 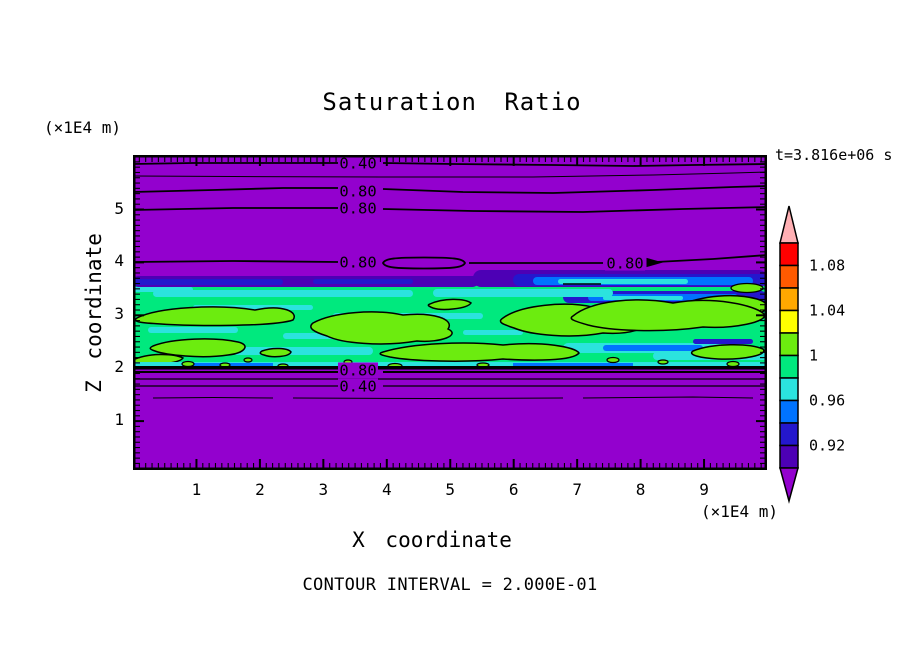 What do you see at coordinates (513, 489) in the screenshot?
I see `x-tick-label: 6` at bounding box center [513, 489].